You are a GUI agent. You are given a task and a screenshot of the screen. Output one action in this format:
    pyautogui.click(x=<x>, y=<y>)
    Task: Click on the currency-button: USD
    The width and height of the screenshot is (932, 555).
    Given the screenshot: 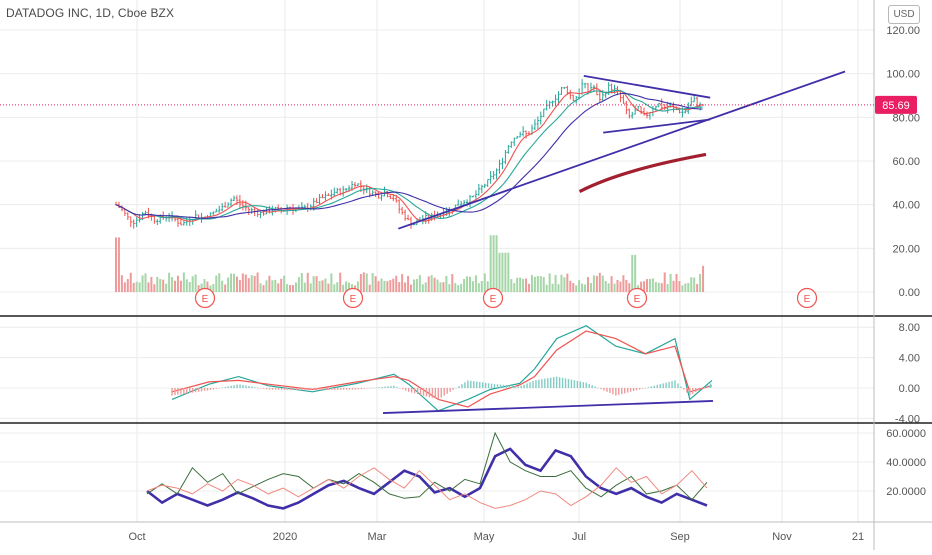 What is the action you would take?
    pyautogui.click(x=904, y=14)
    